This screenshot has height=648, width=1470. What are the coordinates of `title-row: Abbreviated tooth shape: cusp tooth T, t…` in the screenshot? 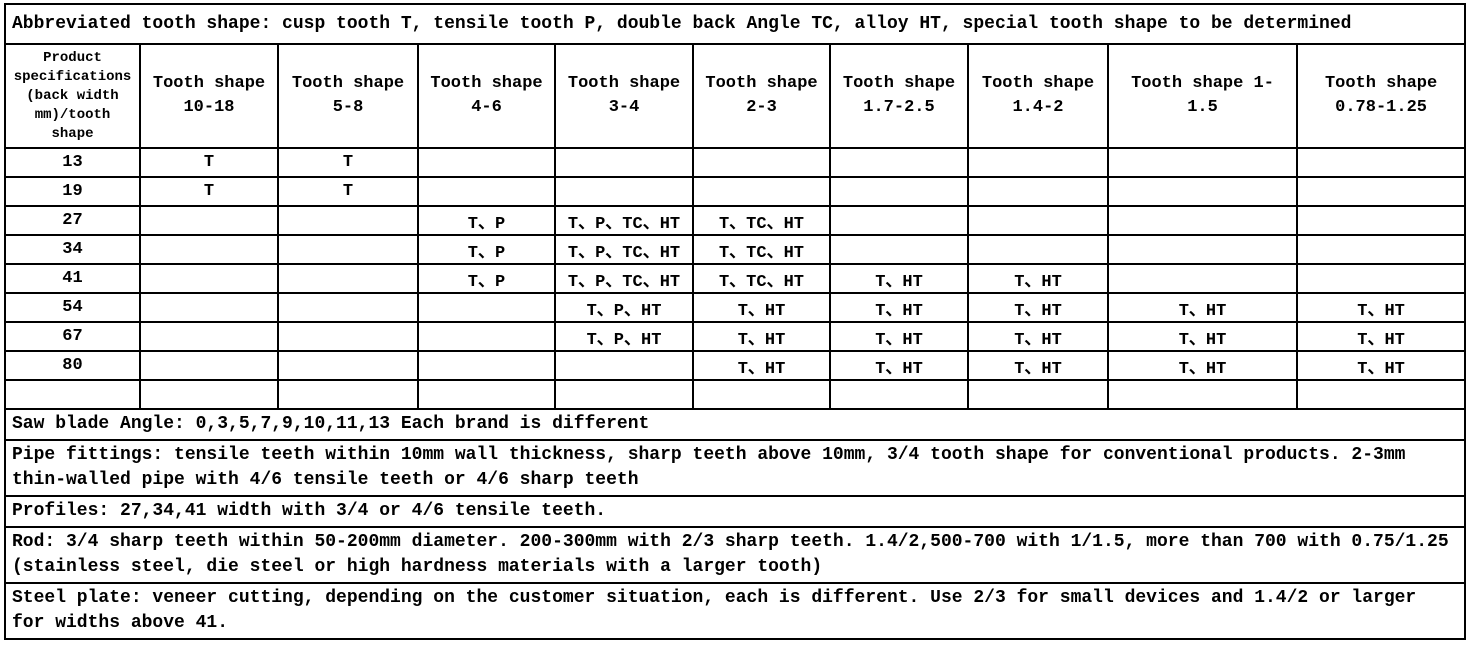 It's located at (735, 24).